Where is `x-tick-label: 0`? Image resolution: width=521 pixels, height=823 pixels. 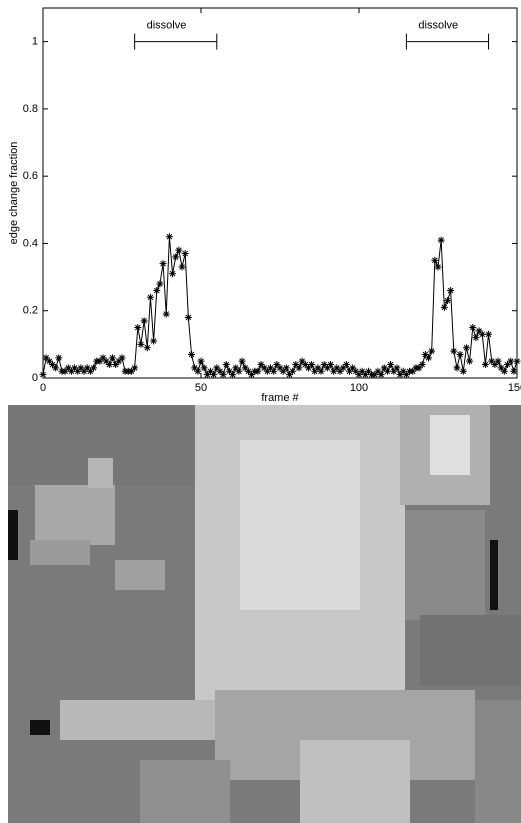 x-tick-label: 0 is located at coordinates (43, 388).